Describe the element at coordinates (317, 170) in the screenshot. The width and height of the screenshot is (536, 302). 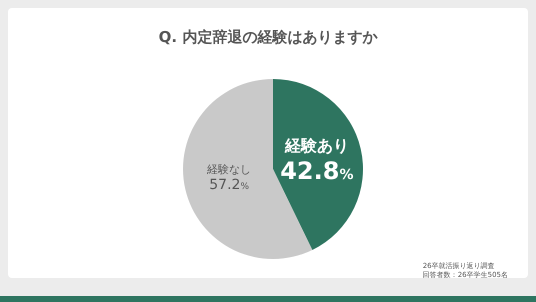
I see `data-label: 42.8%` at that location.